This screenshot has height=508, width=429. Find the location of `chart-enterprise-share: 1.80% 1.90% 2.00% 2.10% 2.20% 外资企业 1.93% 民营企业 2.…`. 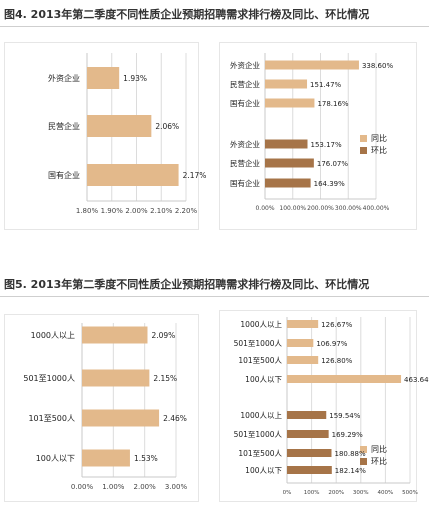

chart-enterprise-share: 1.80% 1.90% 2.00% 2.10% 2.20% 外资企业 1.93% 民营企业 2.… is located at coordinates (127, 134).